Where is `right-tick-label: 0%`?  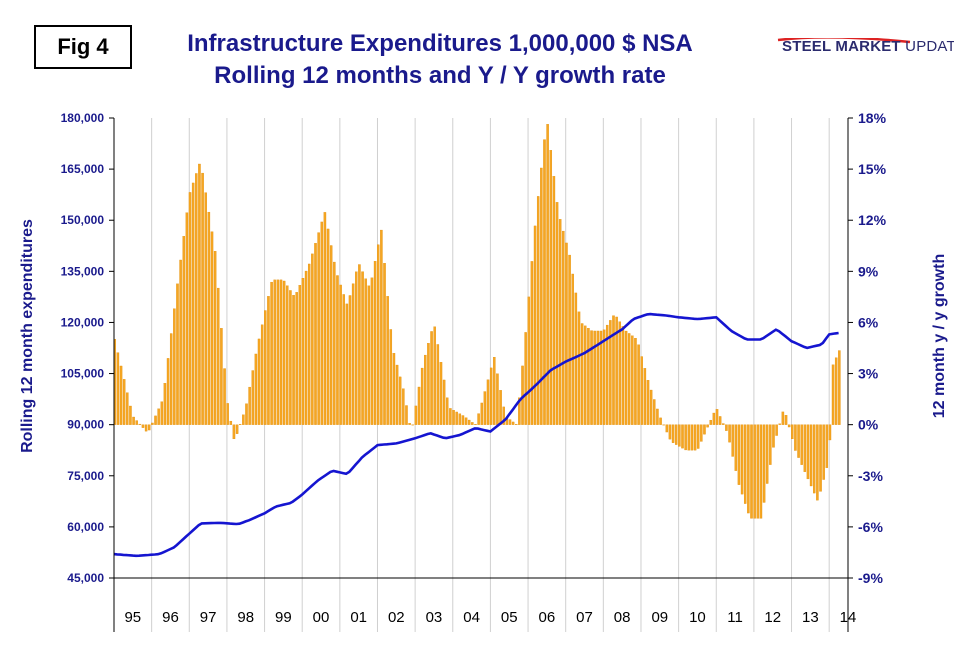
right-tick-label: 0% is located at coordinates (868, 425).